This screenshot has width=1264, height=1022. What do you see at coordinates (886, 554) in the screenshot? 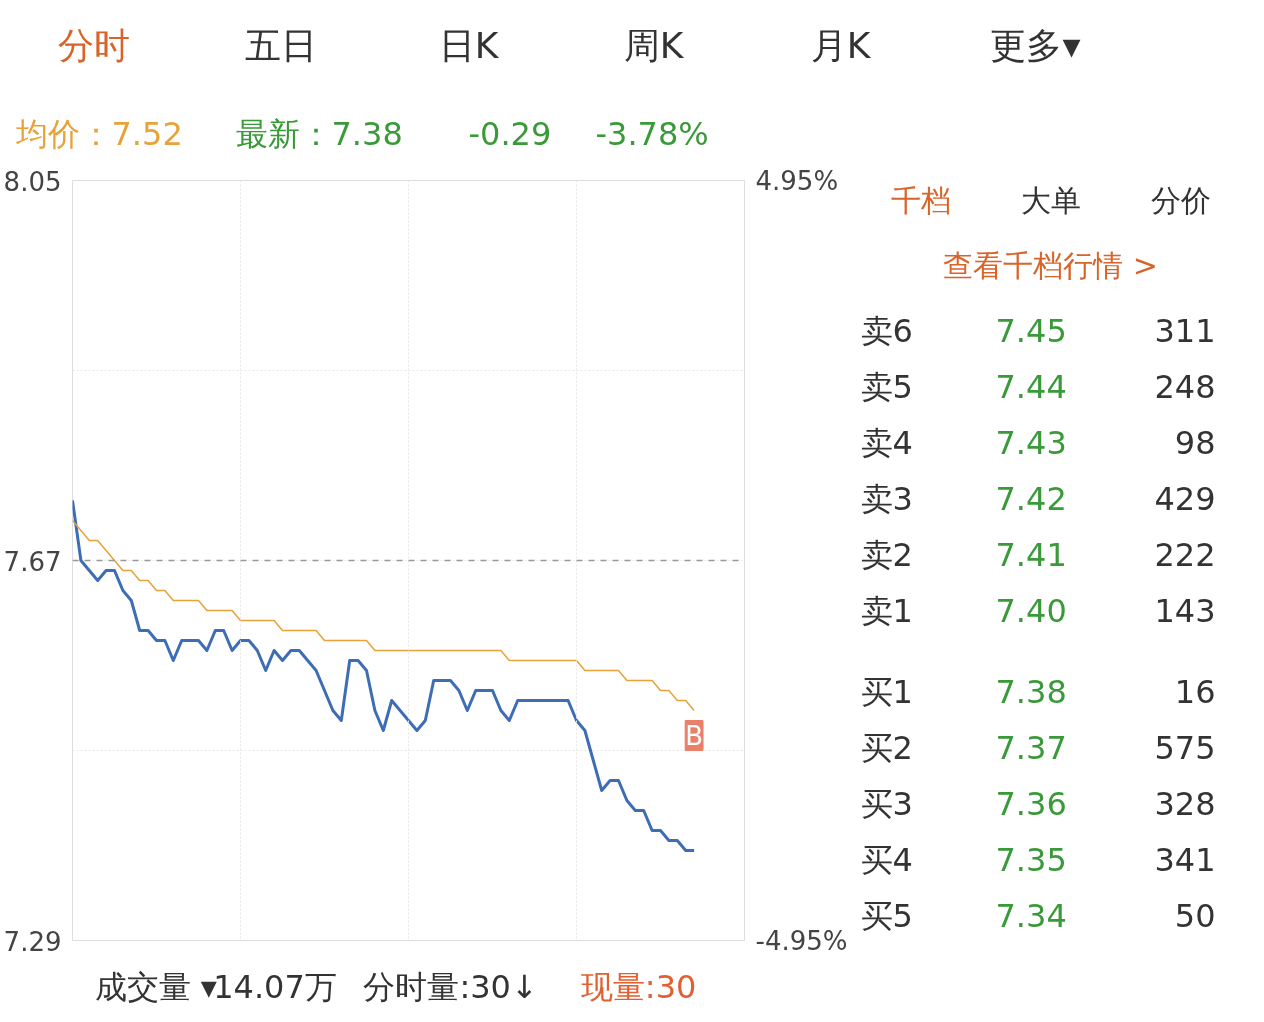
I see `text: 卖2` at bounding box center [886, 554].